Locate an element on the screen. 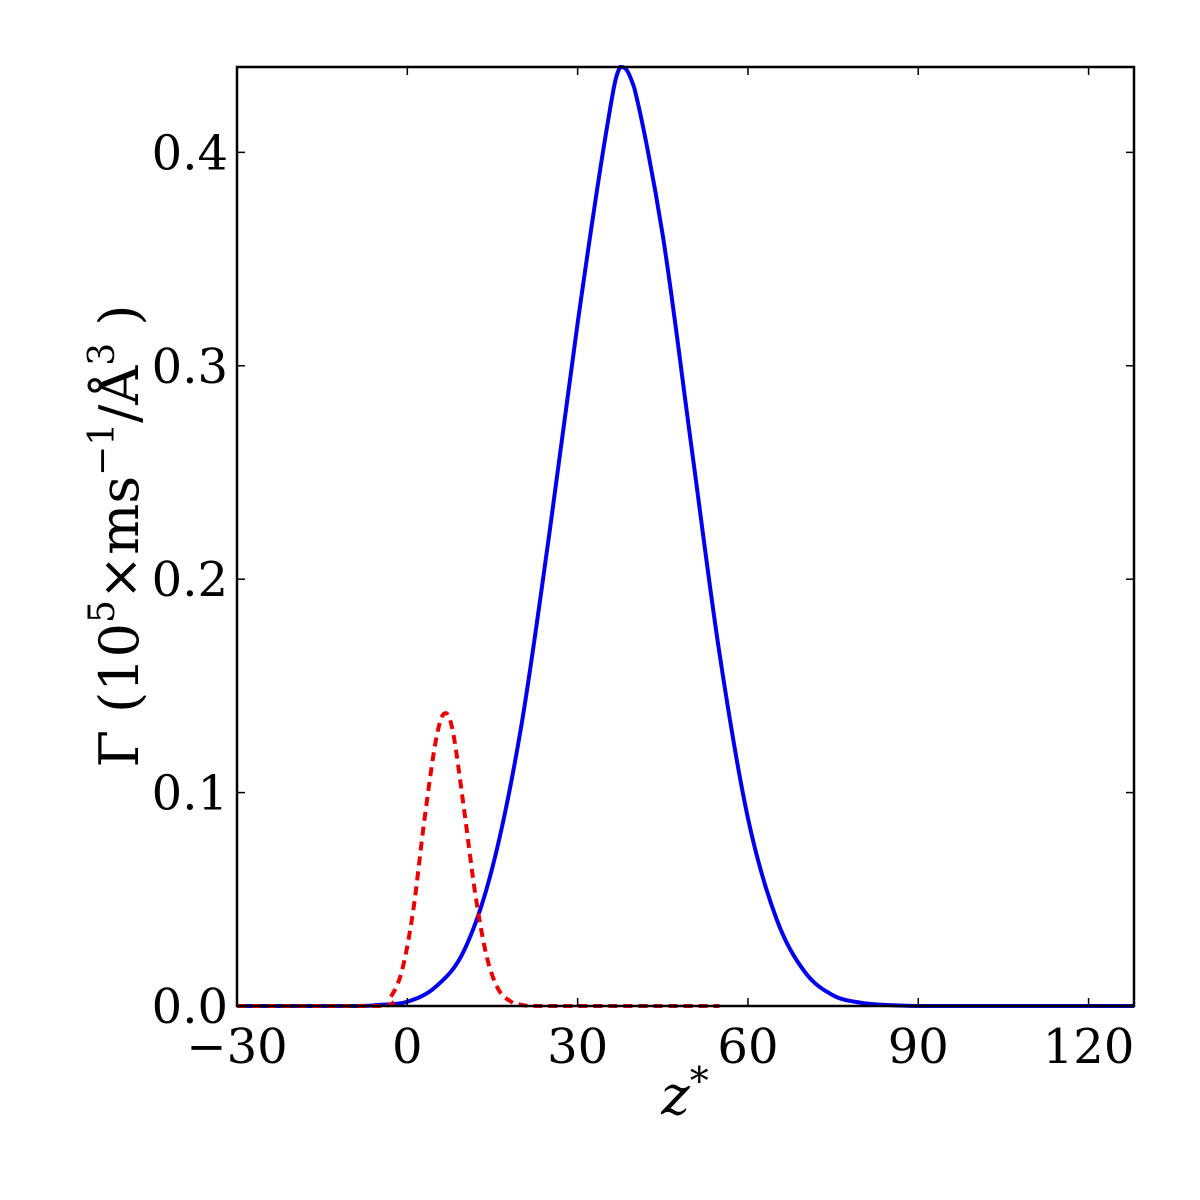 This screenshot has height=1200, width=1200. x-tick-label: 0 is located at coordinates (407, 1047).